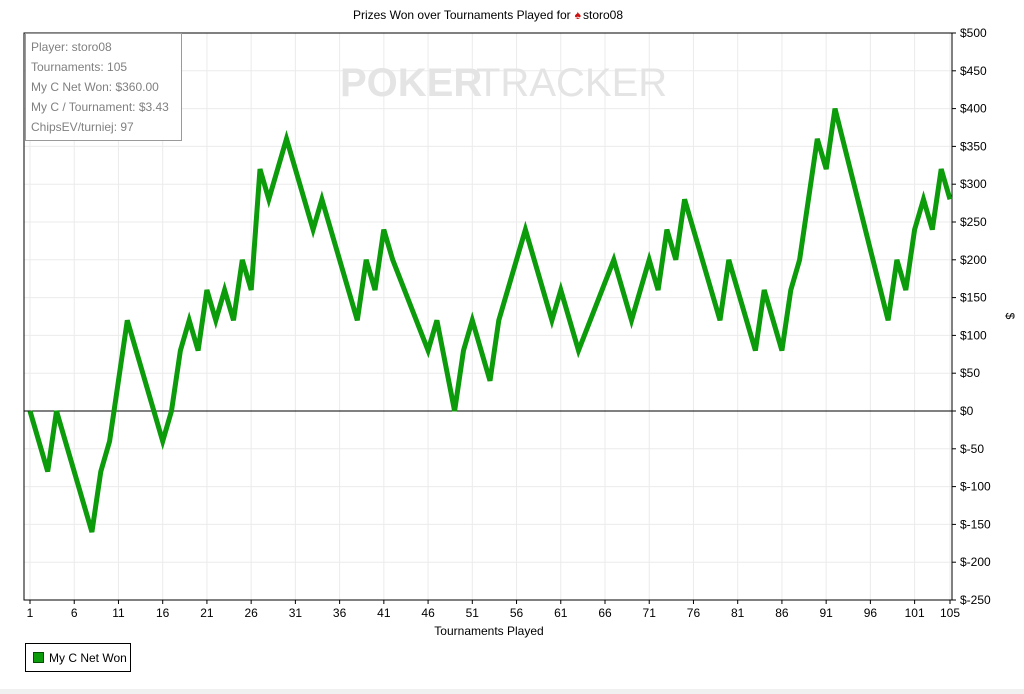  Describe the element at coordinates (163, 613) in the screenshot. I see `x-tick-label: 16` at that location.